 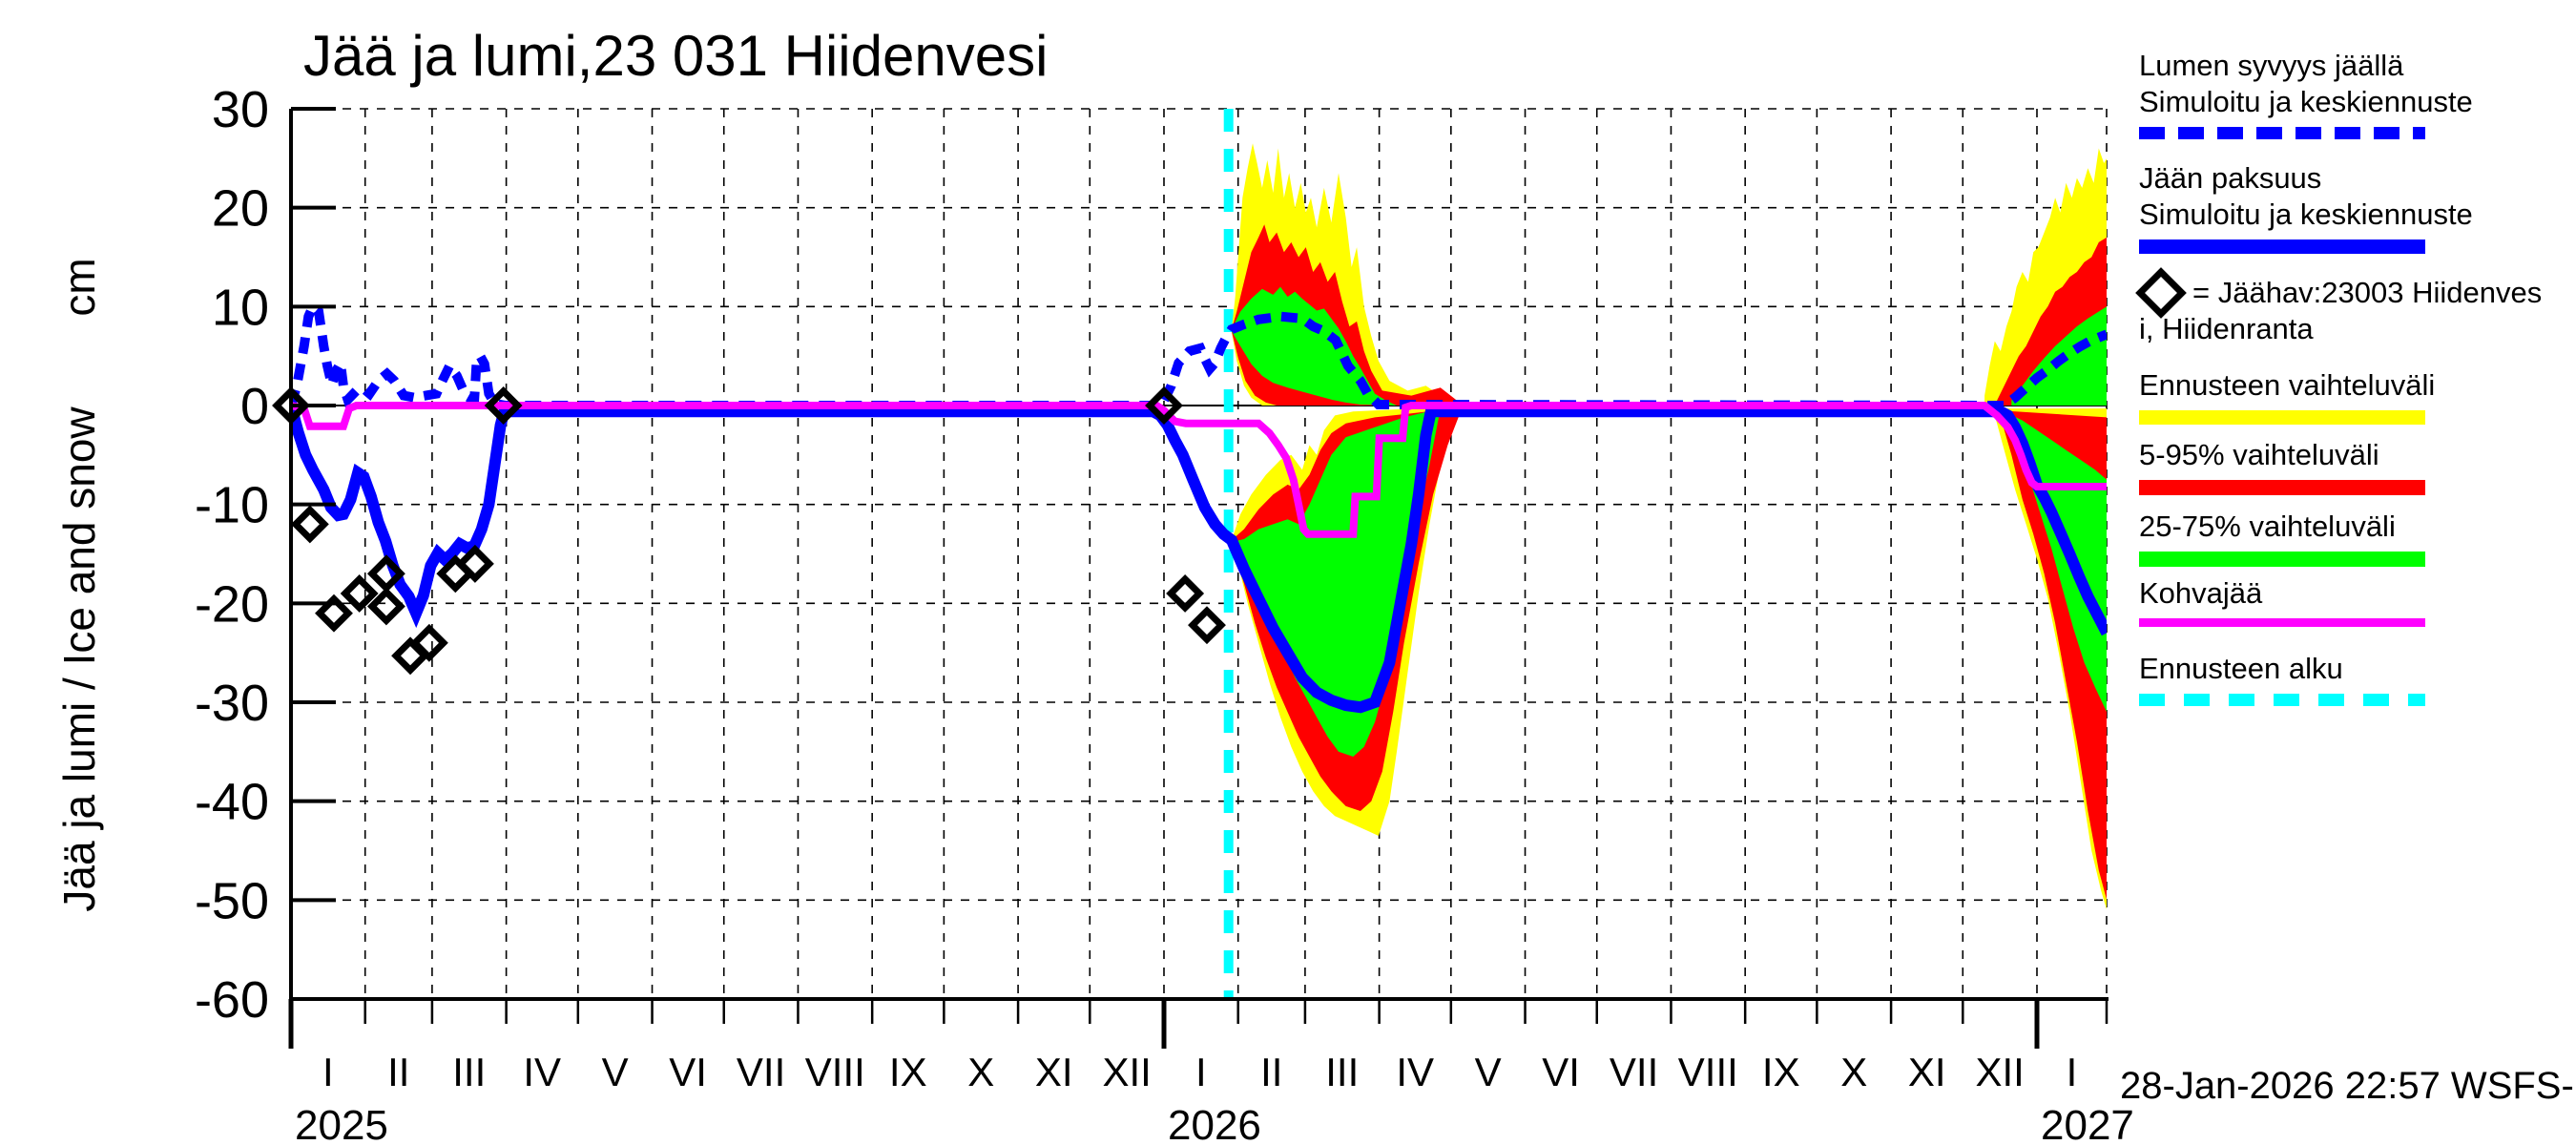 I want to click on year-label: 2027, so click(x=2087, y=1124).